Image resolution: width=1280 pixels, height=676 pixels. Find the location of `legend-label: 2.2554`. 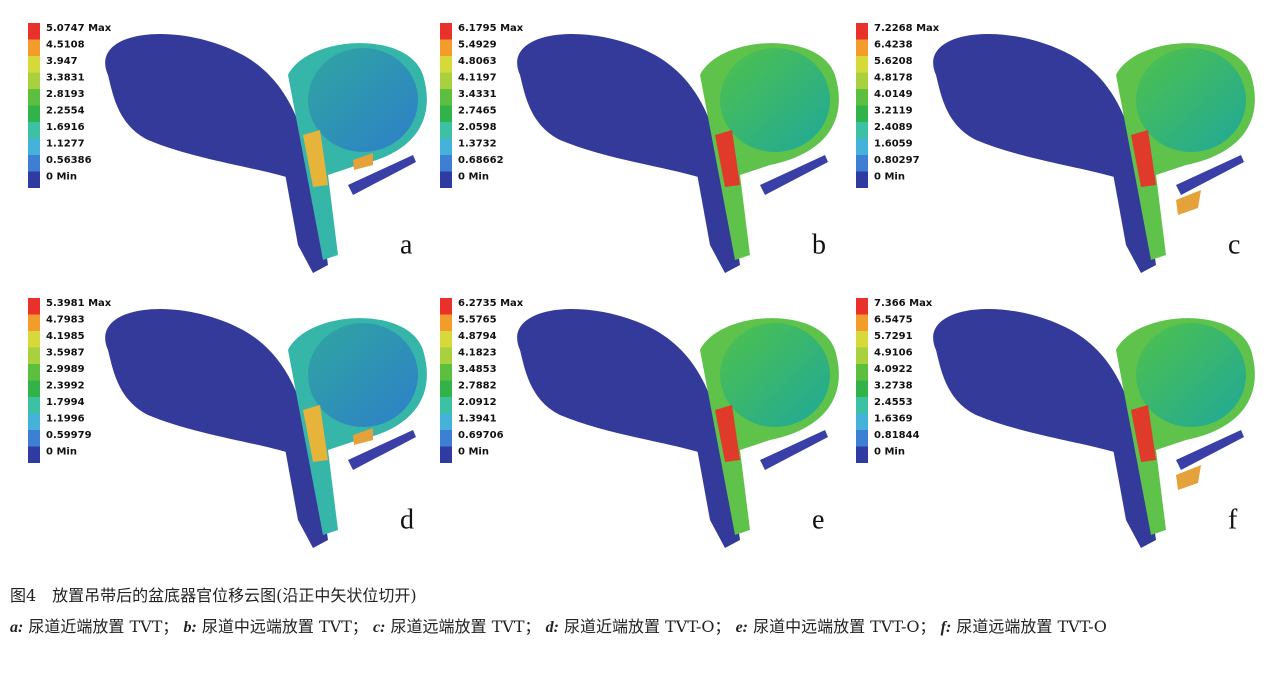

legend-label: 2.2554 is located at coordinates (65, 111).